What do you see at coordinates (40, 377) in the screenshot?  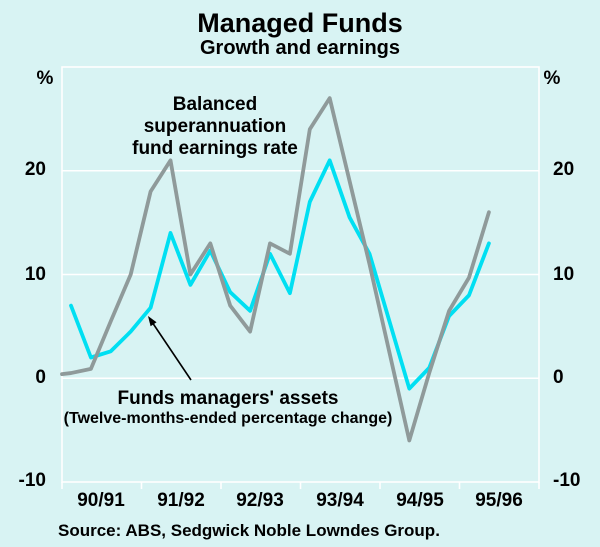 I see `y-tick-label-left-0: 0` at bounding box center [40, 377].